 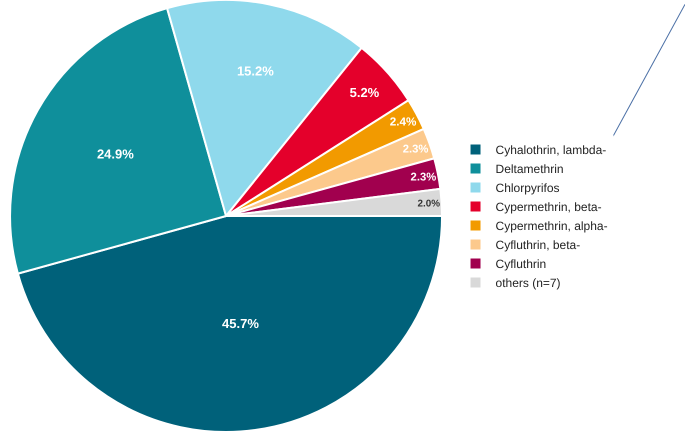 What do you see at coordinates (551, 150) in the screenshot?
I see `legend-label: Cyhalothrin, lambda-` at bounding box center [551, 150].